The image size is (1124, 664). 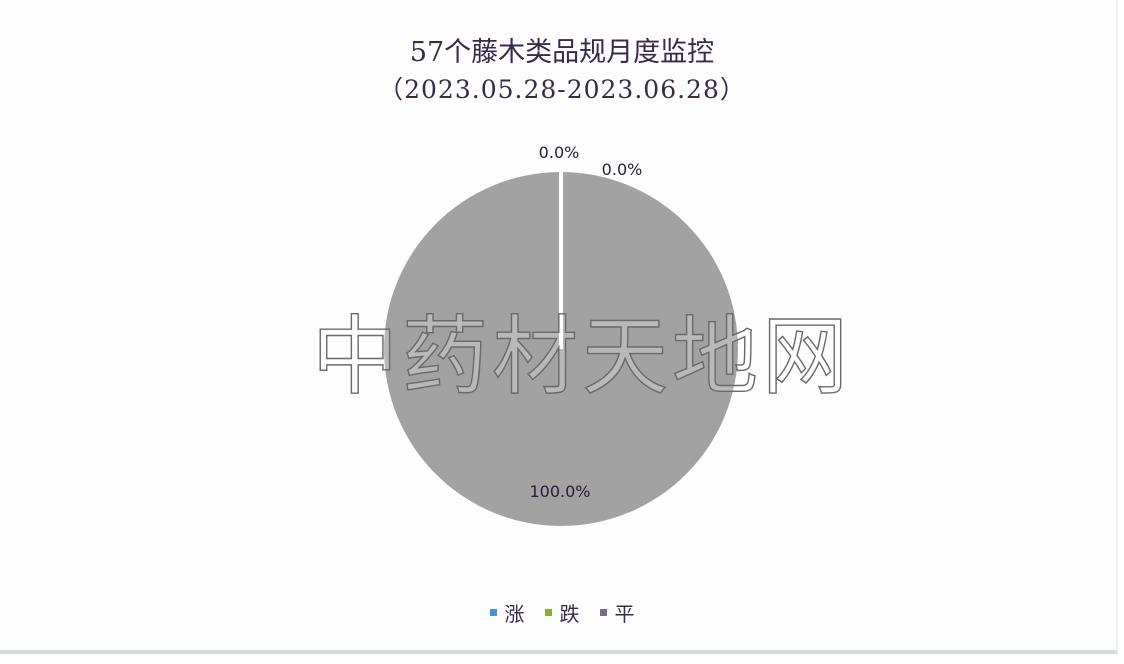 I want to click on legend-item-down: 跌, so click(x=562, y=612).